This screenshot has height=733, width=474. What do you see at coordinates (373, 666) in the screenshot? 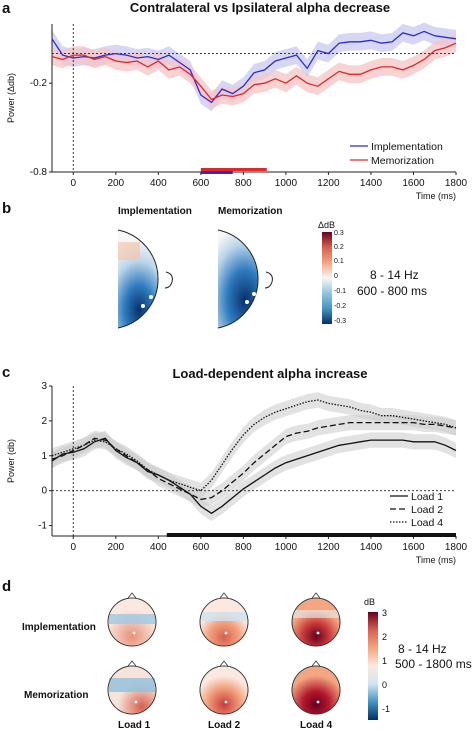
I see `colorbar-d` at bounding box center [373, 666].